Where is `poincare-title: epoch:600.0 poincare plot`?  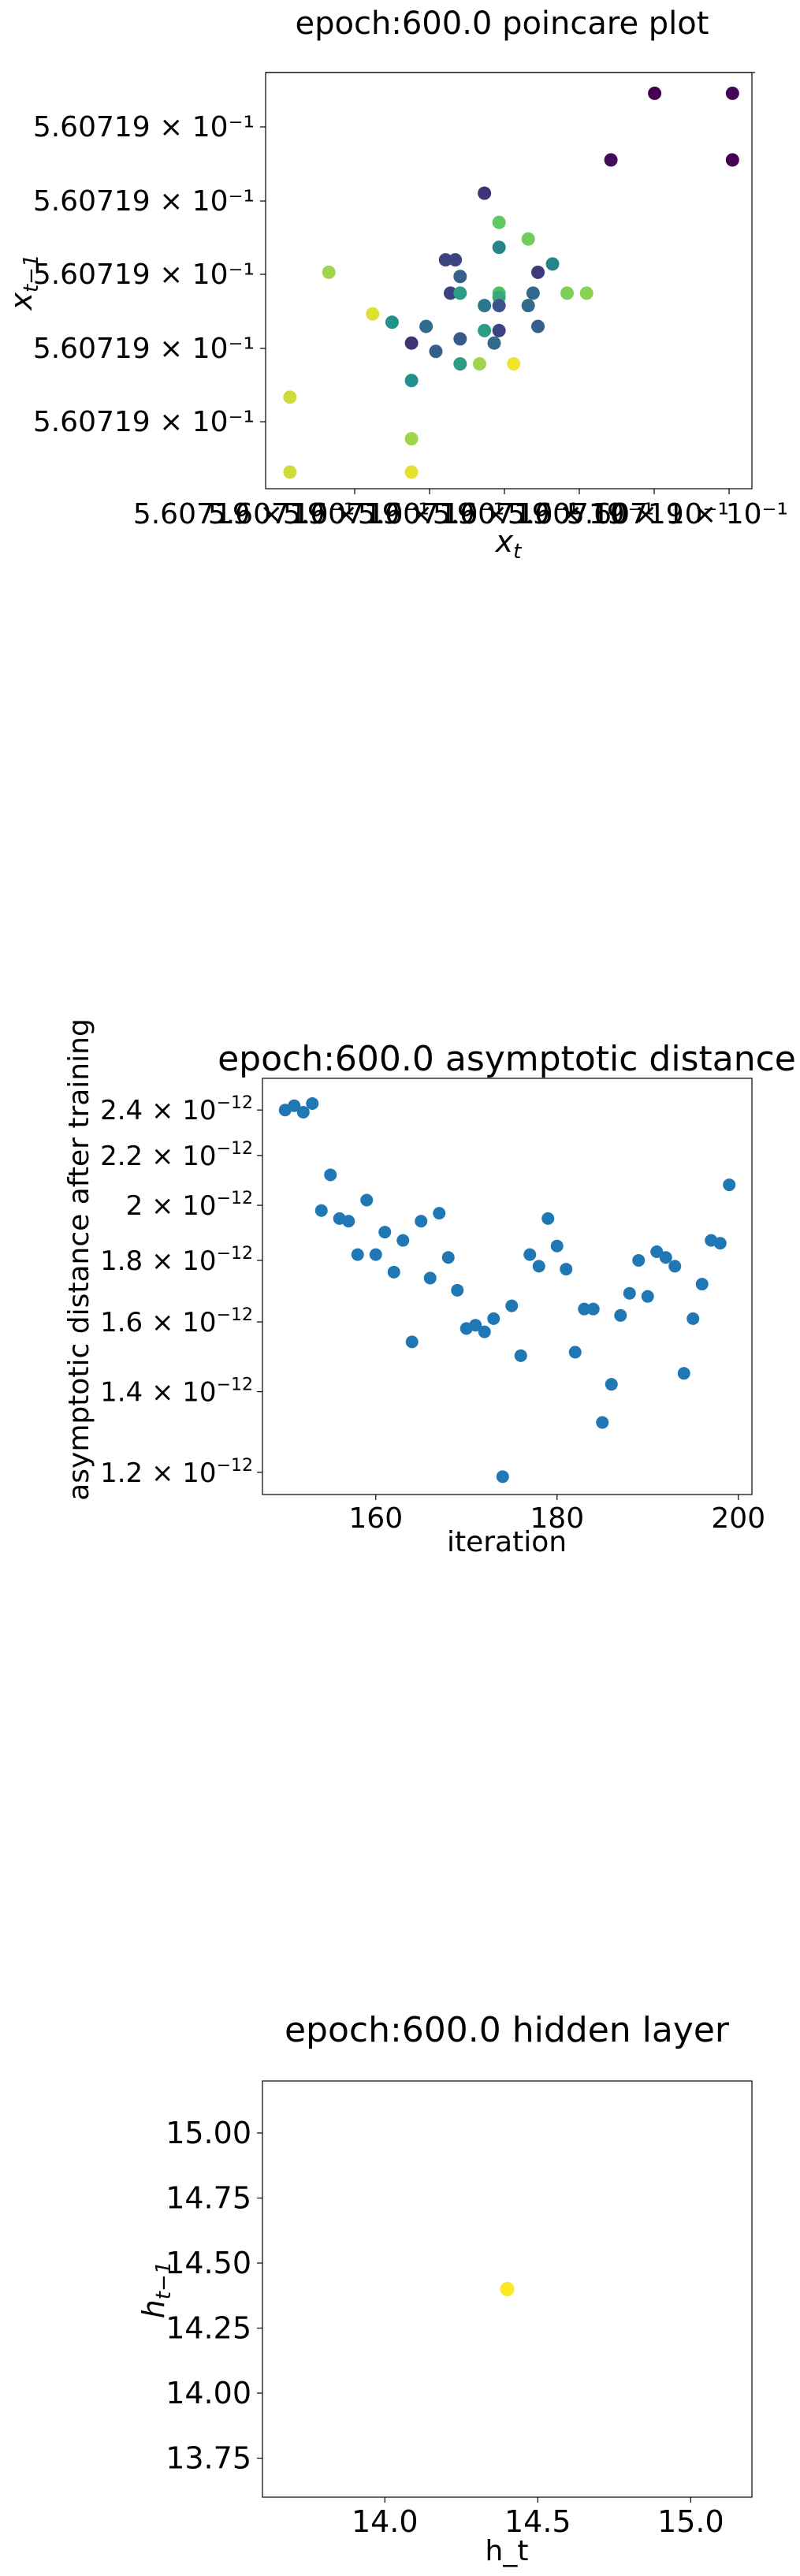 poincare-title: epoch:600.0 poincare plot is located at coordinates (502, 24).